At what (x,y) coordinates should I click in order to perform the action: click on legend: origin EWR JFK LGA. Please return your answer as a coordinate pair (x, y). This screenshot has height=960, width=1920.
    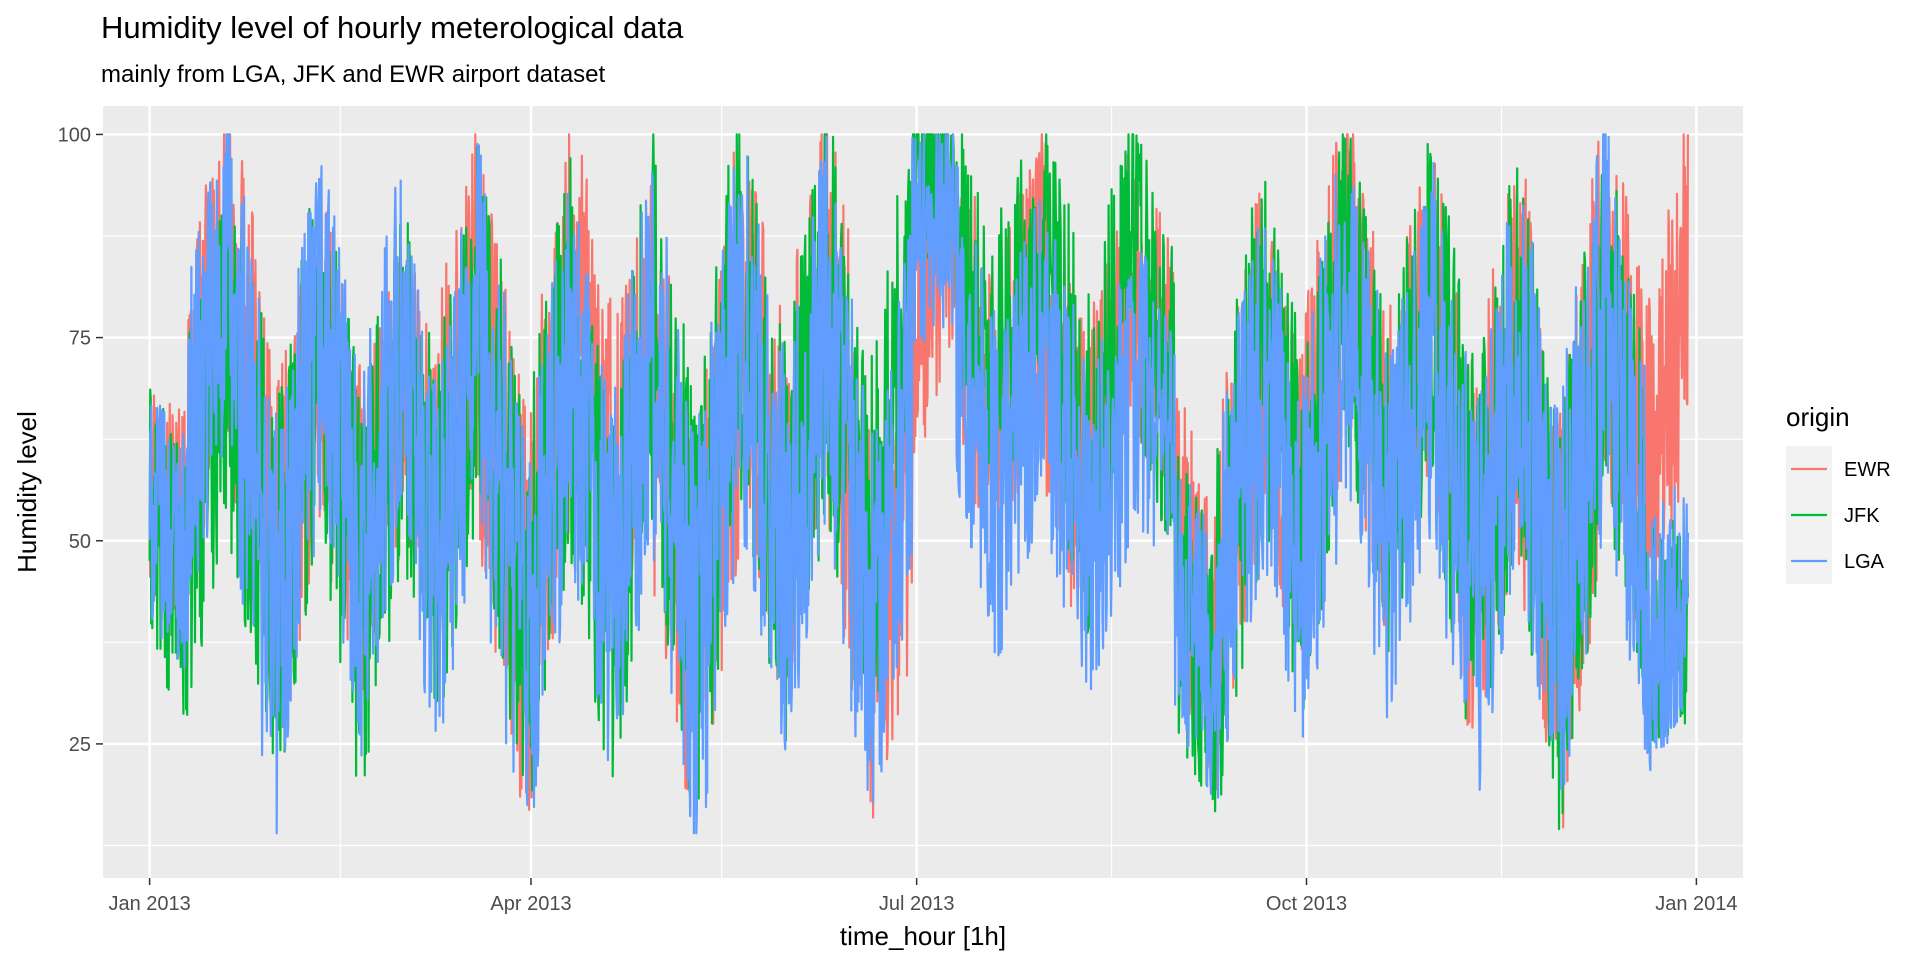
    Looking at the image, I should click on (1838, 493).